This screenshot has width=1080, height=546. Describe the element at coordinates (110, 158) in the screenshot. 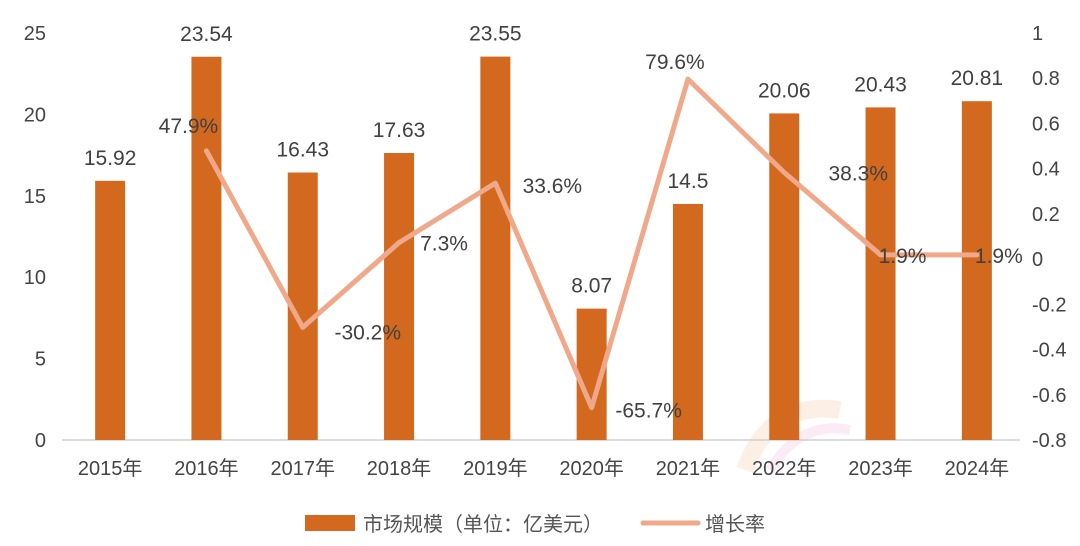

I see `bar-data-label: 15.92` at that location.